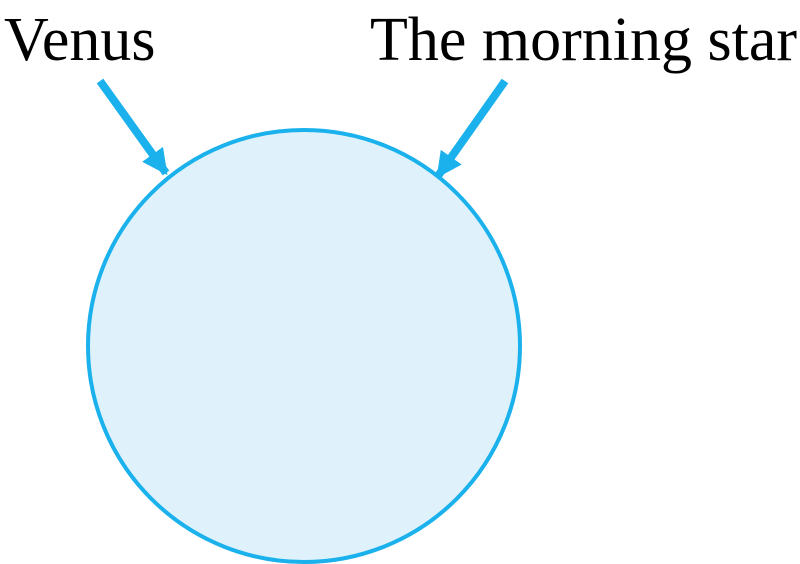  What do you see at coordinates (80, 40) in the screenshot?
I see `venus-label: Venus` at bounding box center [80, 40].